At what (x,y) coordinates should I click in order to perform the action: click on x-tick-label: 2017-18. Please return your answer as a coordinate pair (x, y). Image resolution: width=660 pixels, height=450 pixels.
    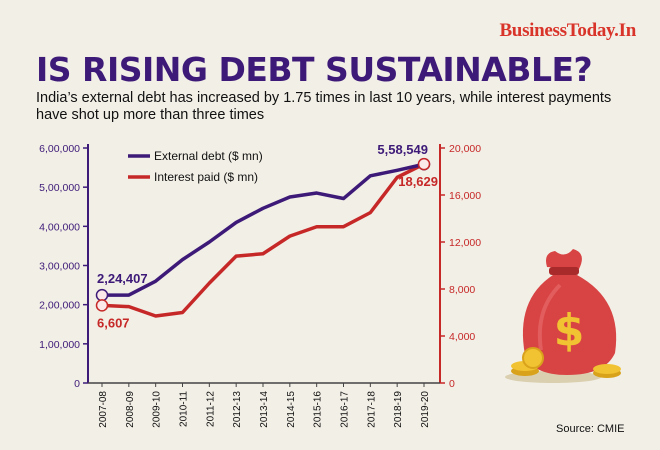
    Looking at the image, I should click on (371, 409).